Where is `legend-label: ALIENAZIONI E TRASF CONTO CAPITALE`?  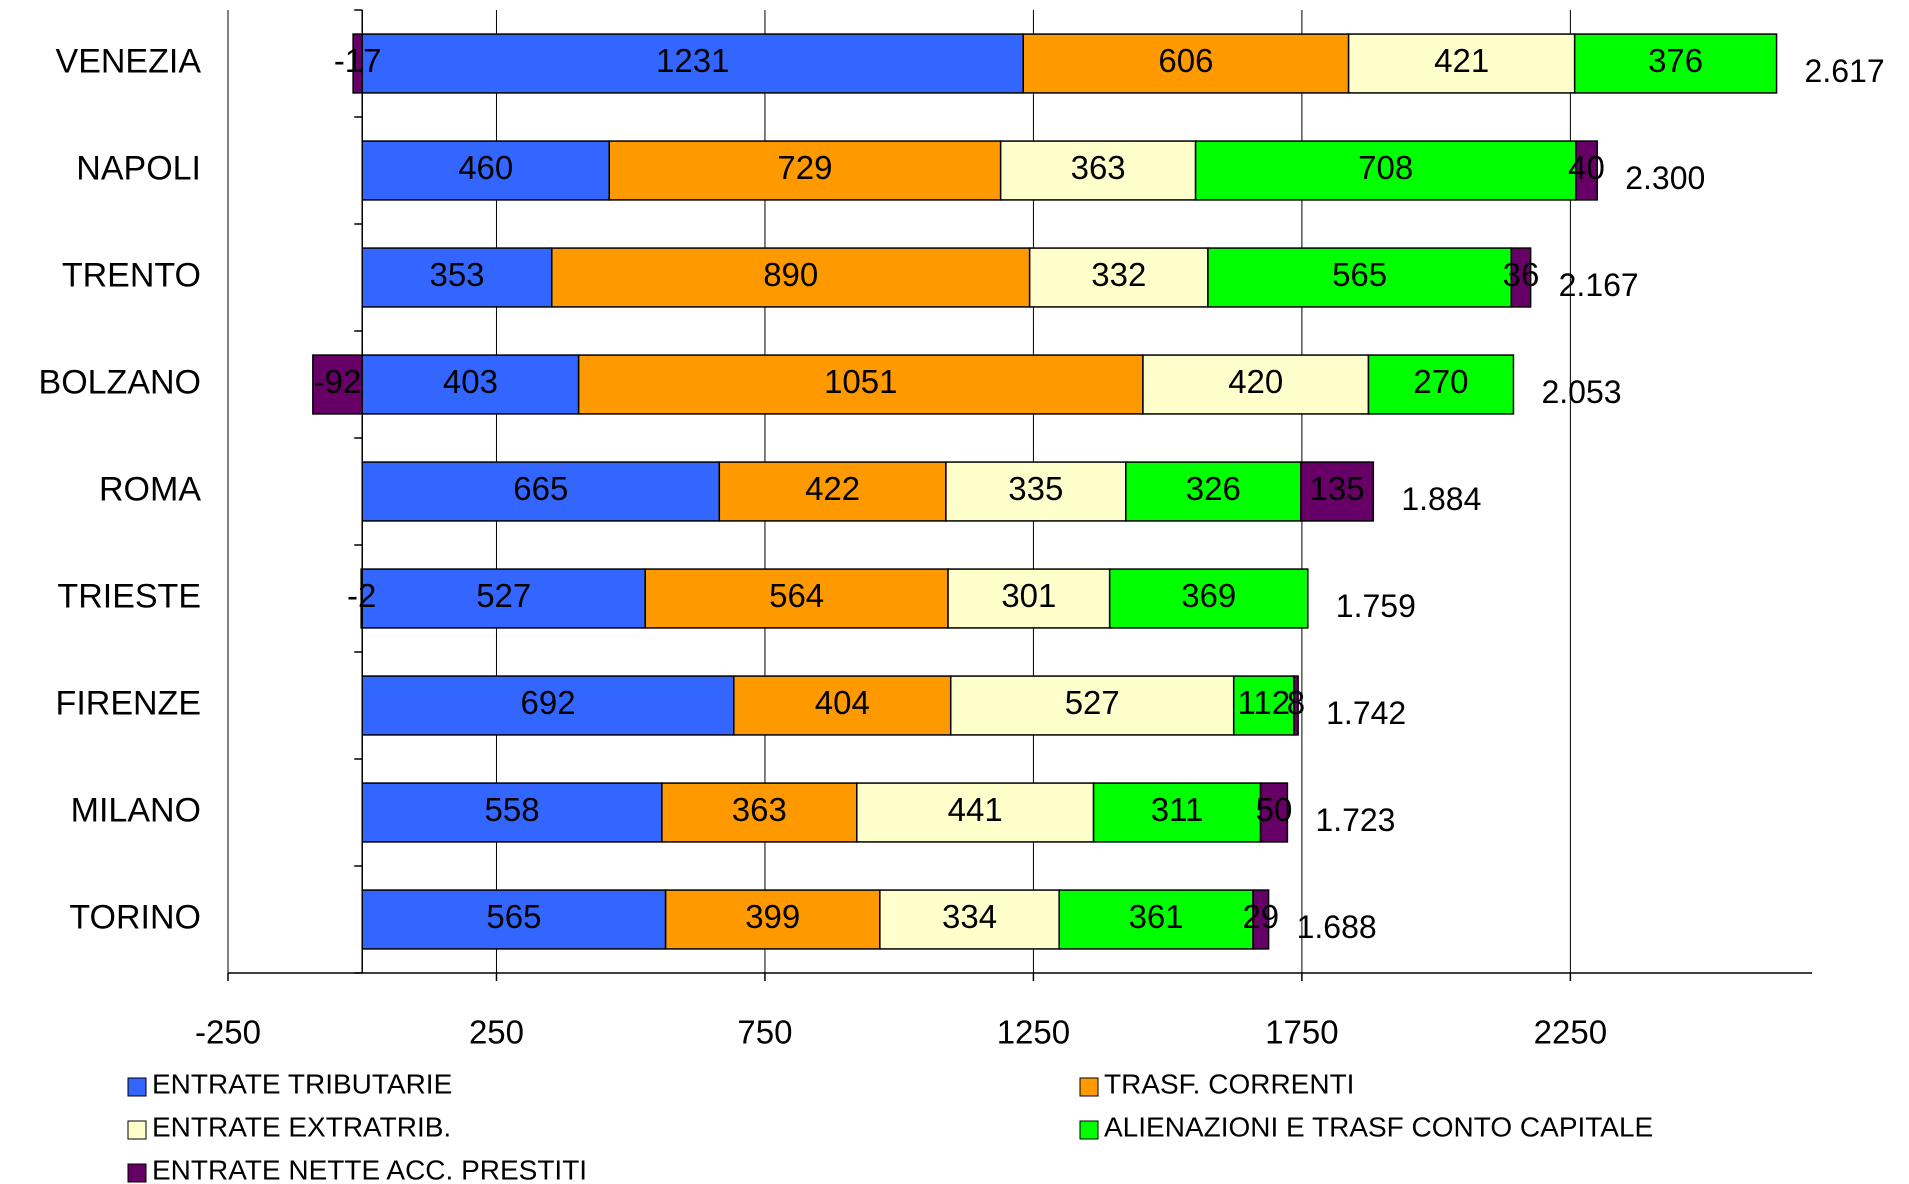 legend-label: ALIENAZIONI E TRASF CONTO CAPITALE is located at coordinates (1378, 1126).